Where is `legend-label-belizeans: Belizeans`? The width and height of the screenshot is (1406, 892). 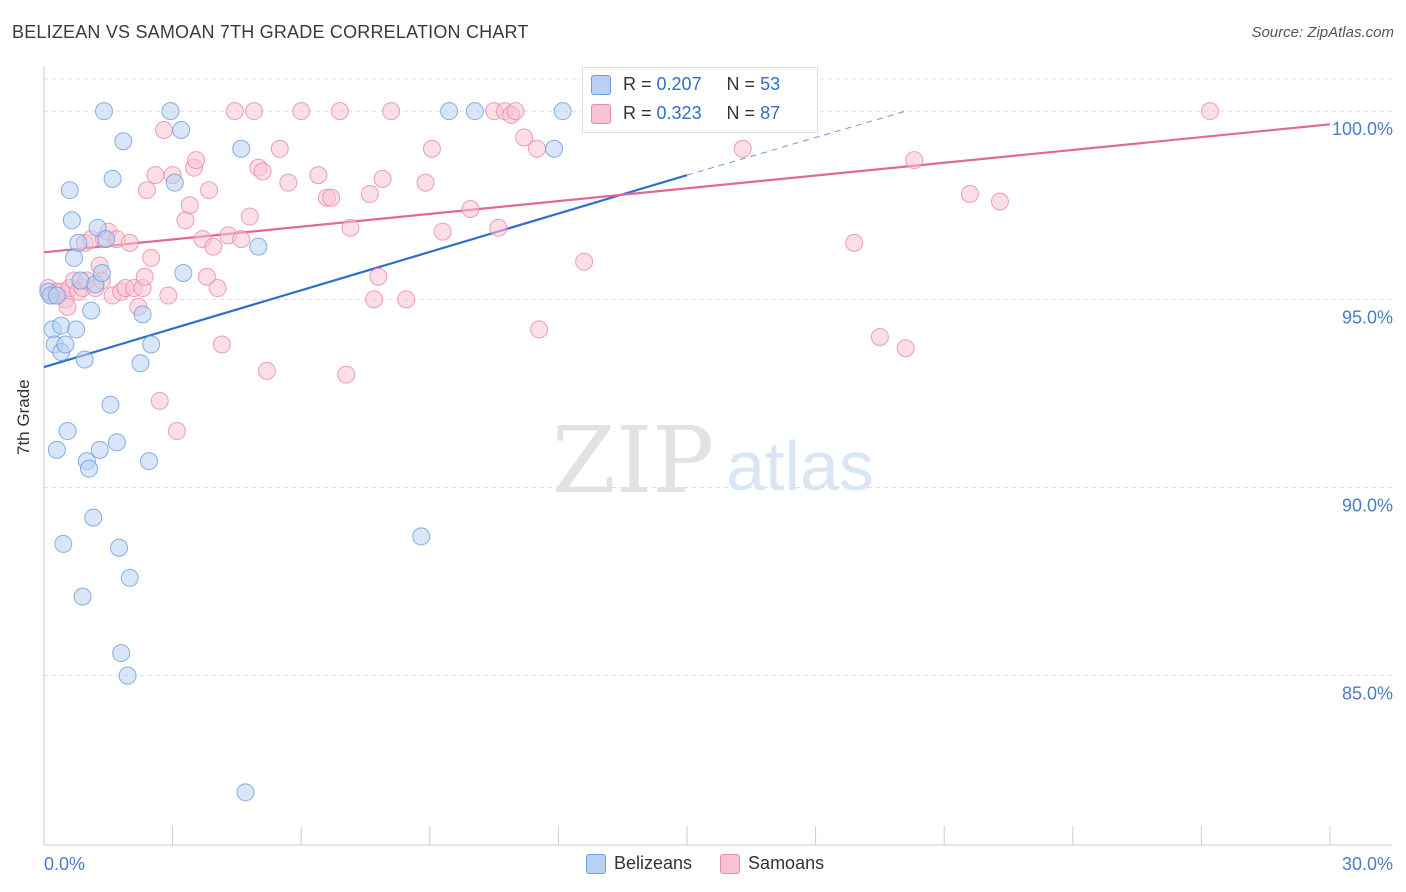 legend-label-belizeans: Belizeans is located at coordinates (653, 863).